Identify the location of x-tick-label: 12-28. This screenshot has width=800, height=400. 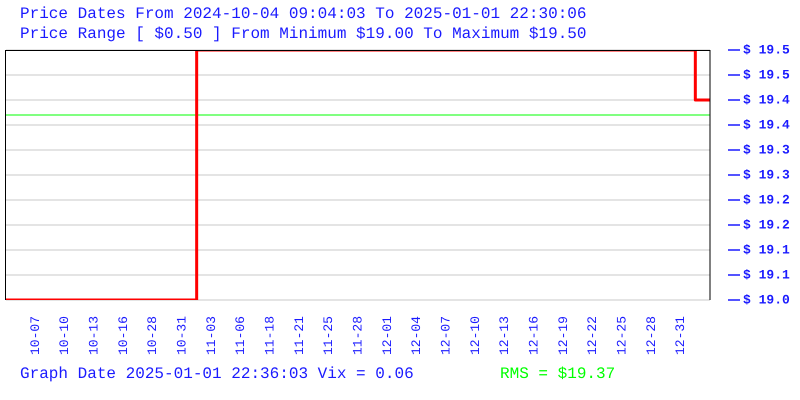
(651, 336).